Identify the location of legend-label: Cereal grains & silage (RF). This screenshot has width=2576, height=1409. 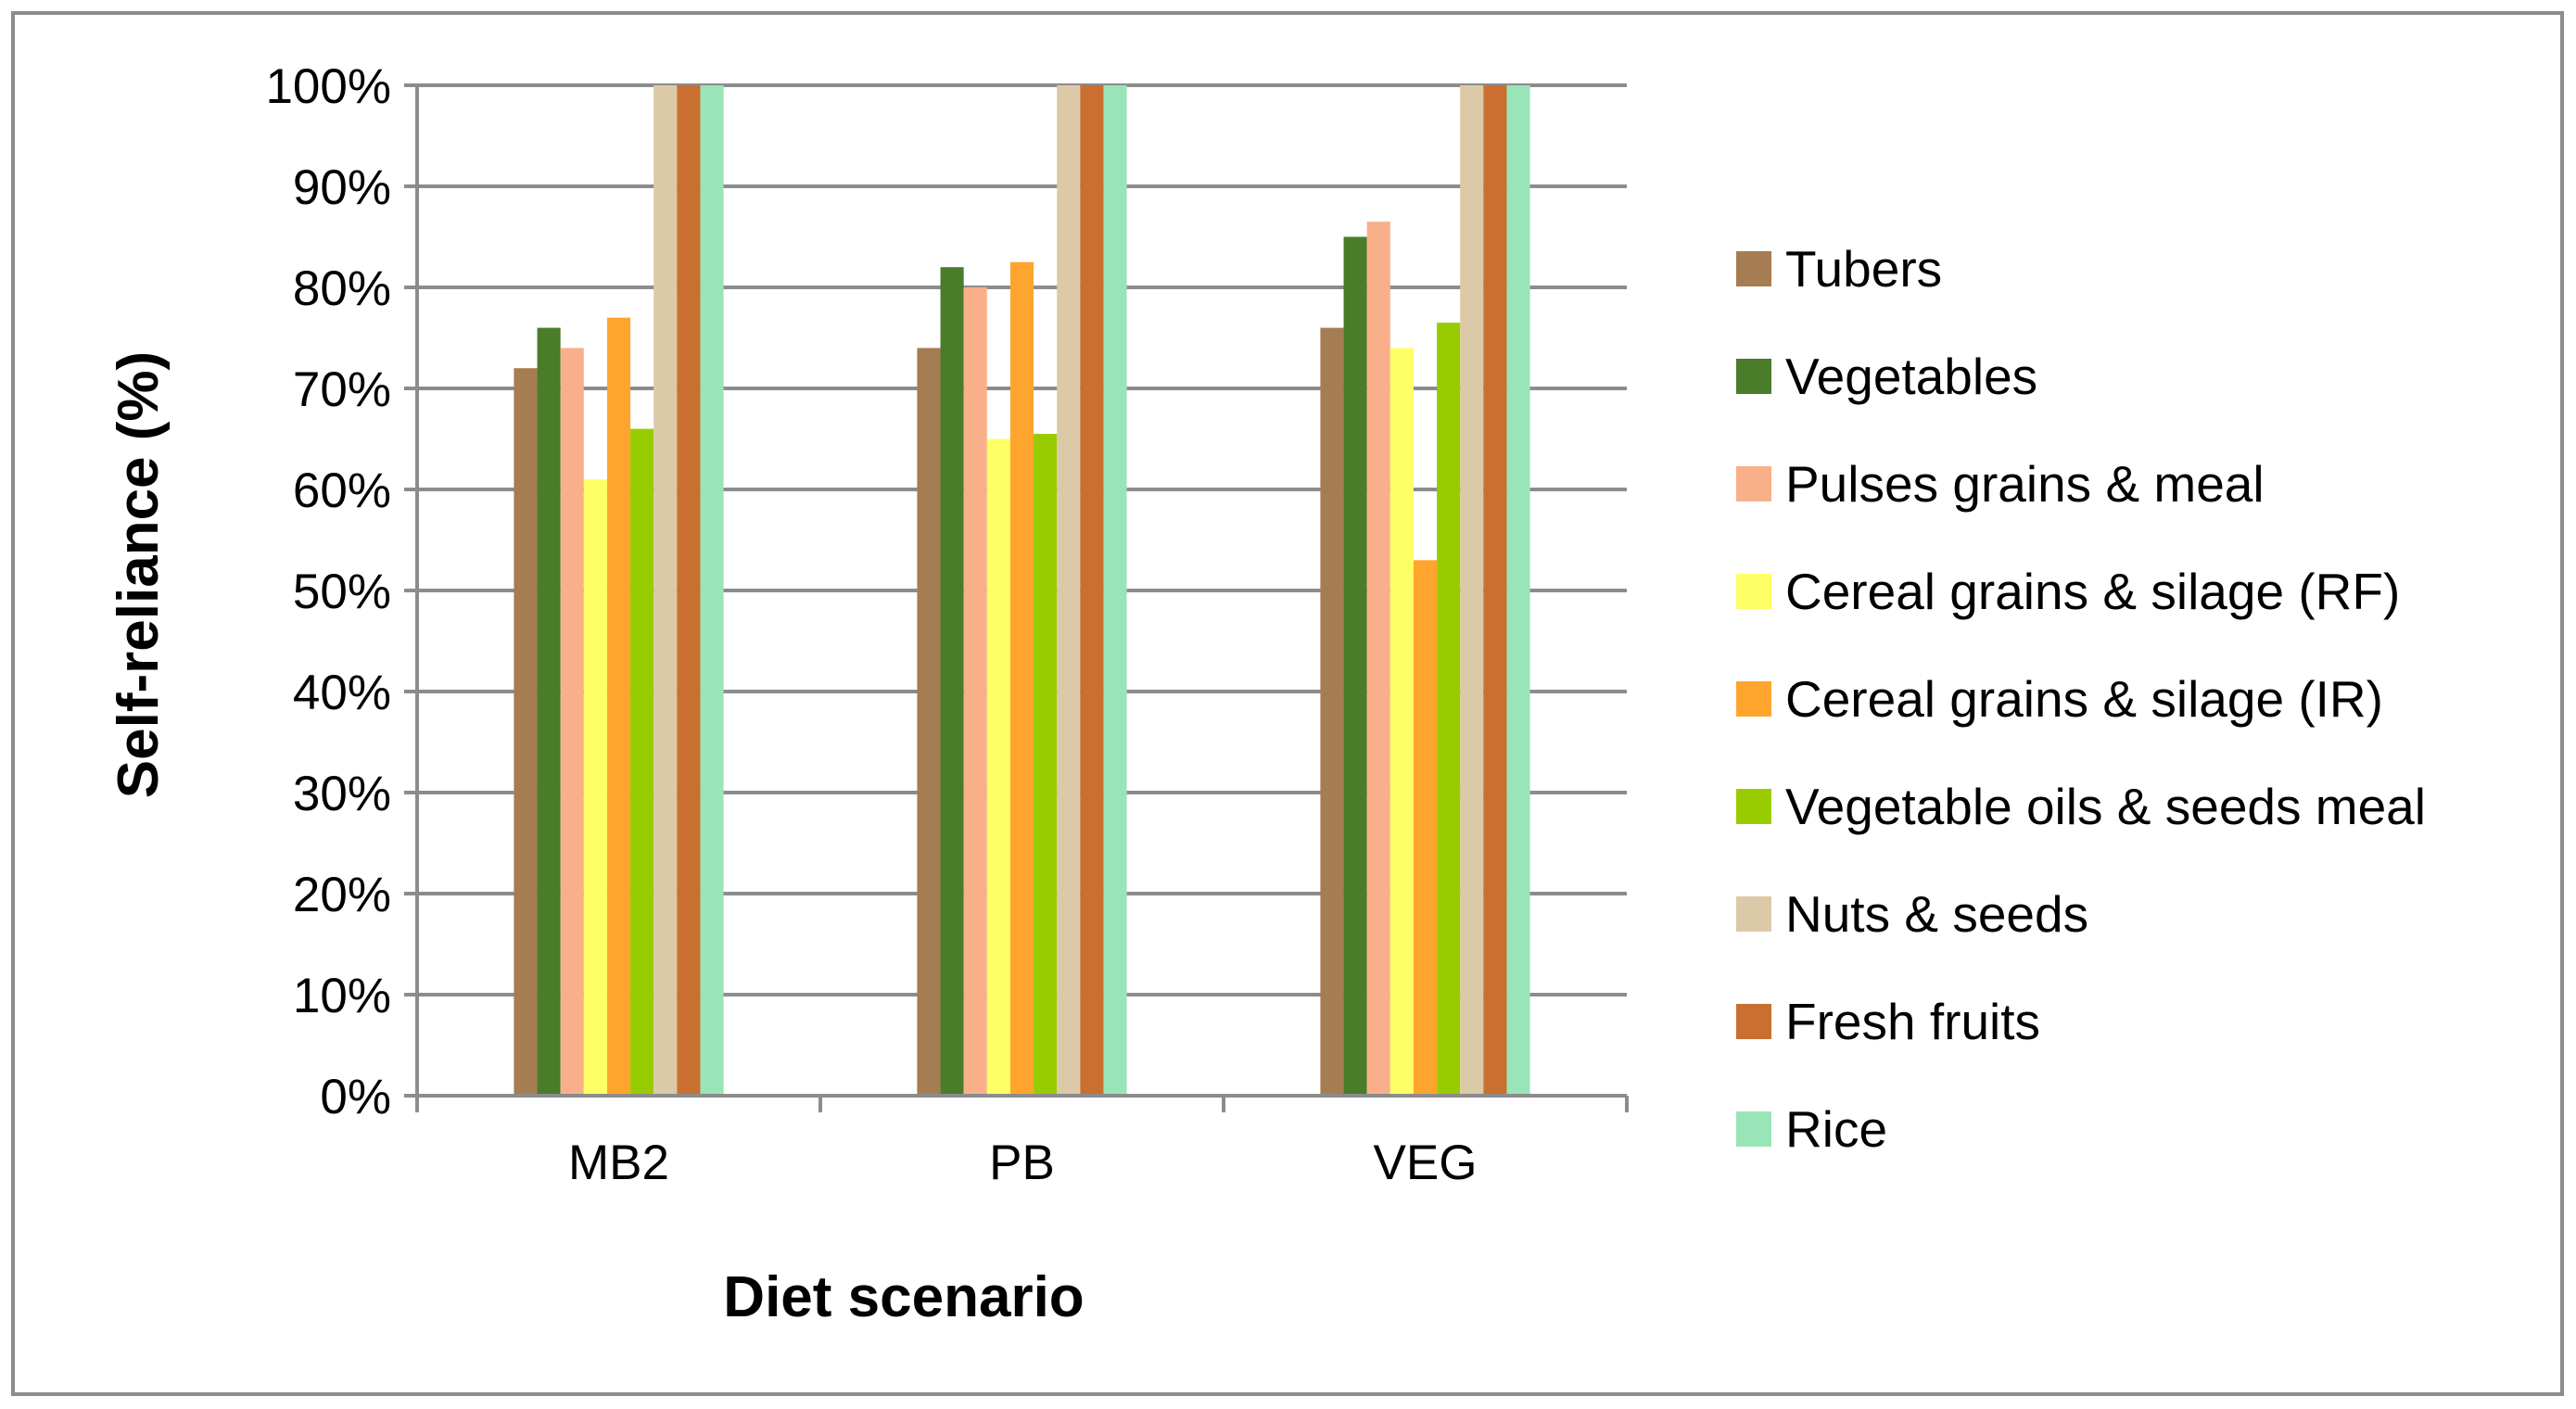
(2092, 591).